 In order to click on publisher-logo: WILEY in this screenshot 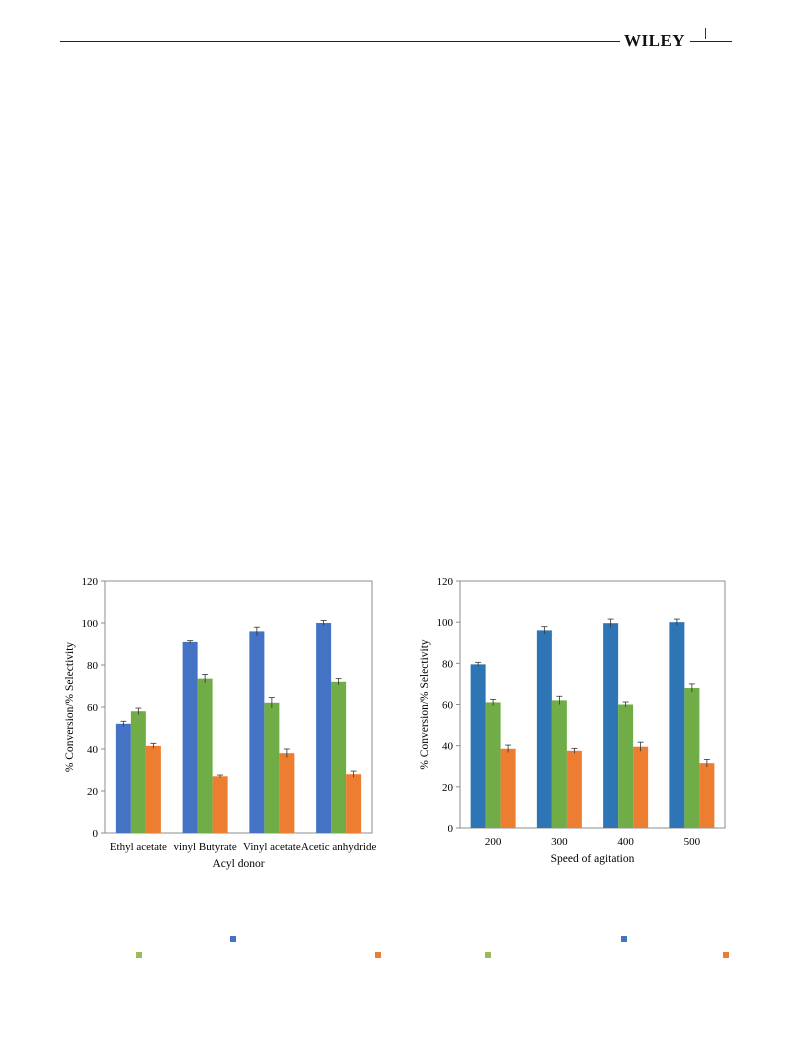, I will do `click(655, 40)`.